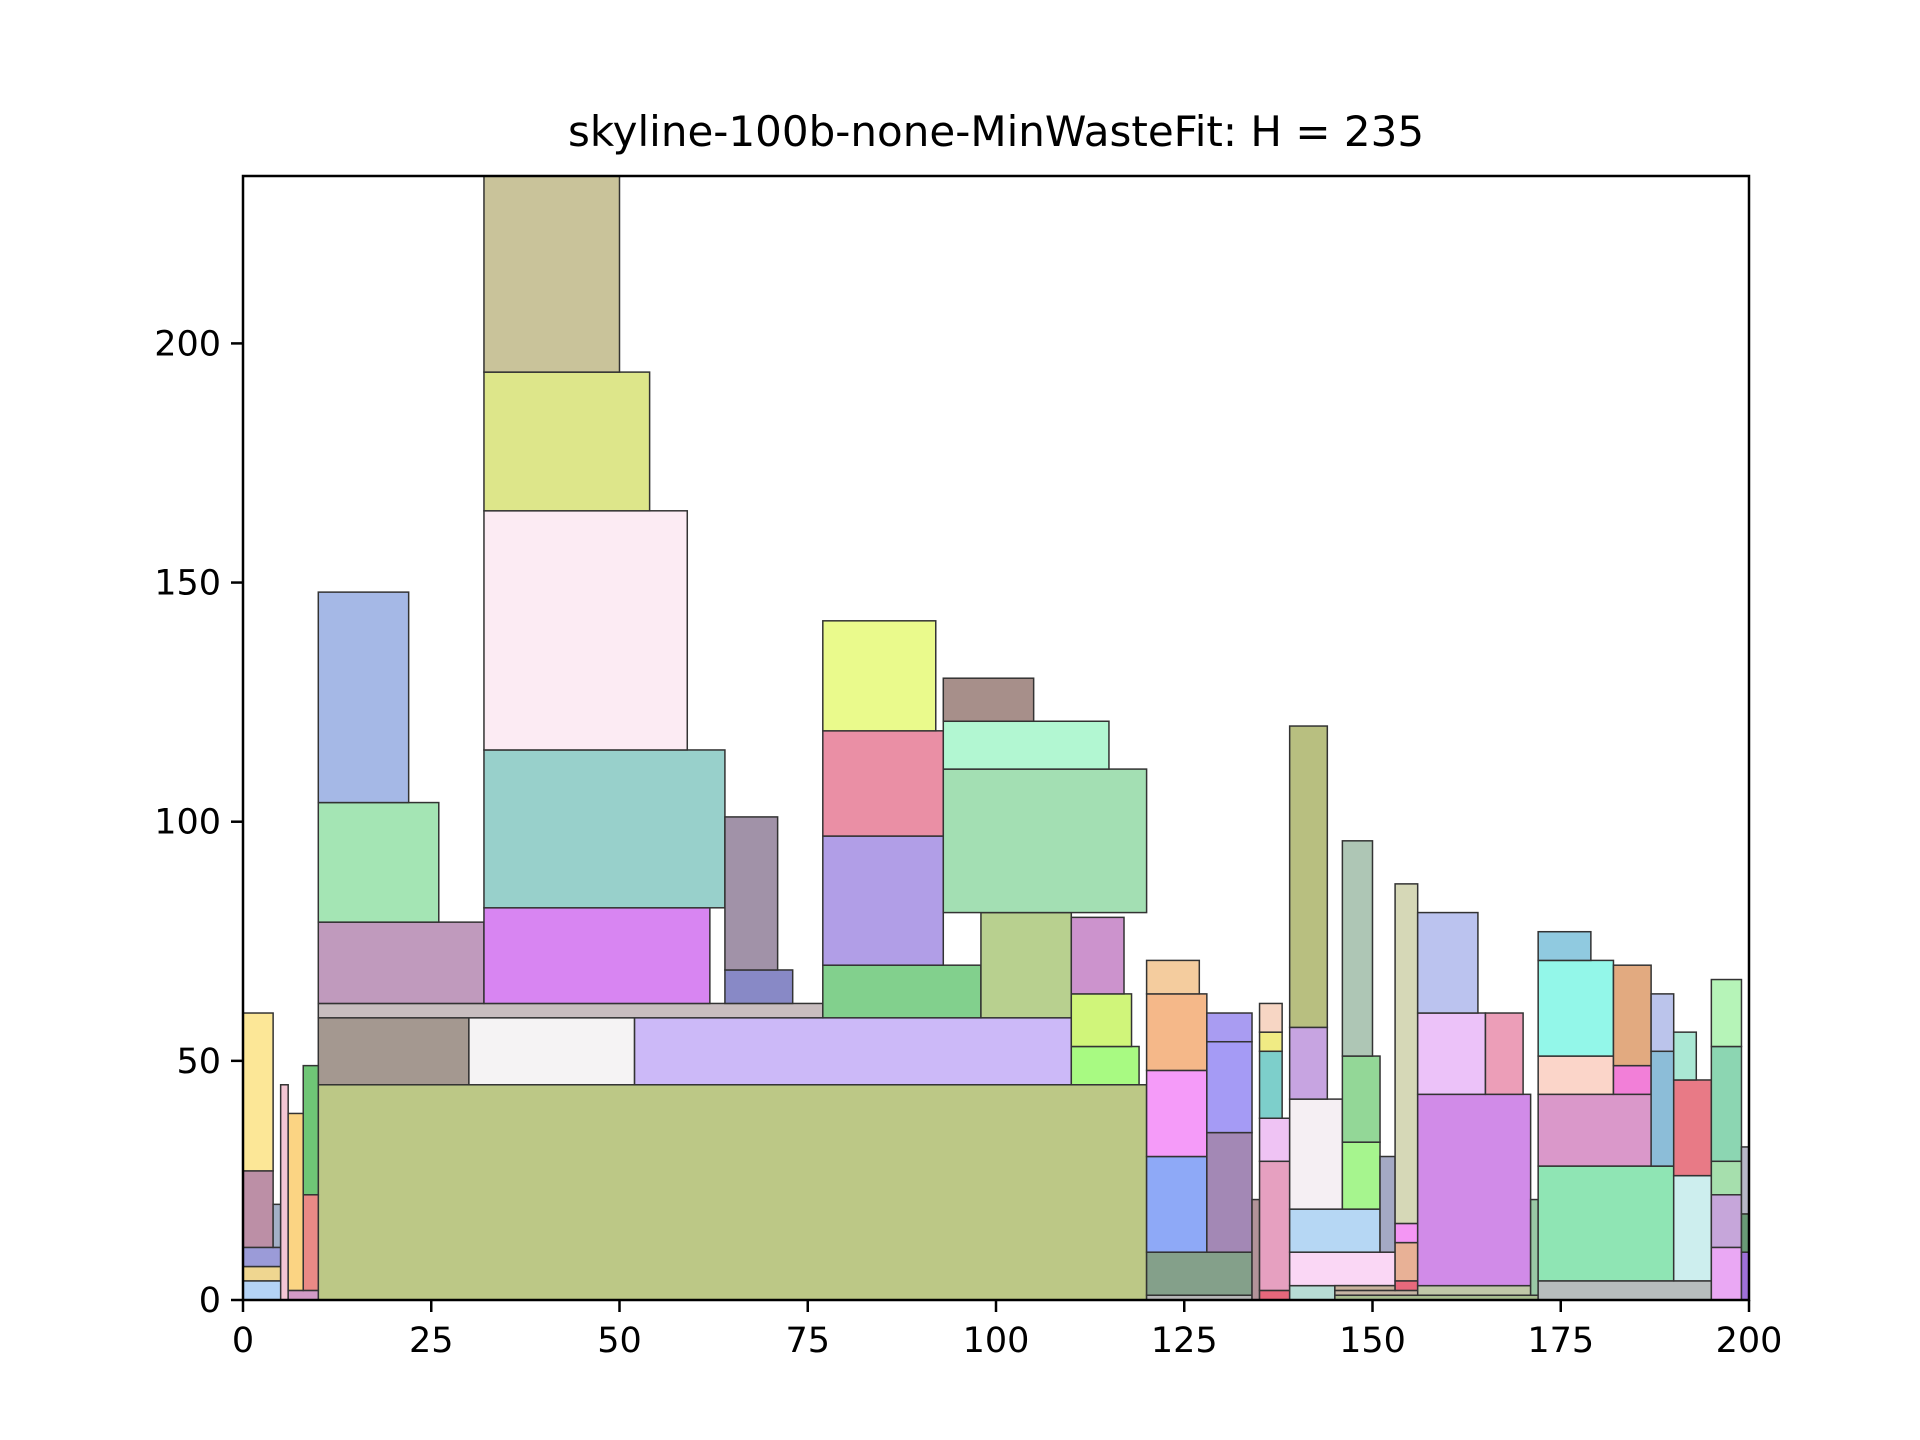 The height and width of the screenshot is (1440, 1920). What do you see at coordinates (807, 1341) in the screenshot?
I see `x-tick-label: 75` at bounding box center [807, 1341].